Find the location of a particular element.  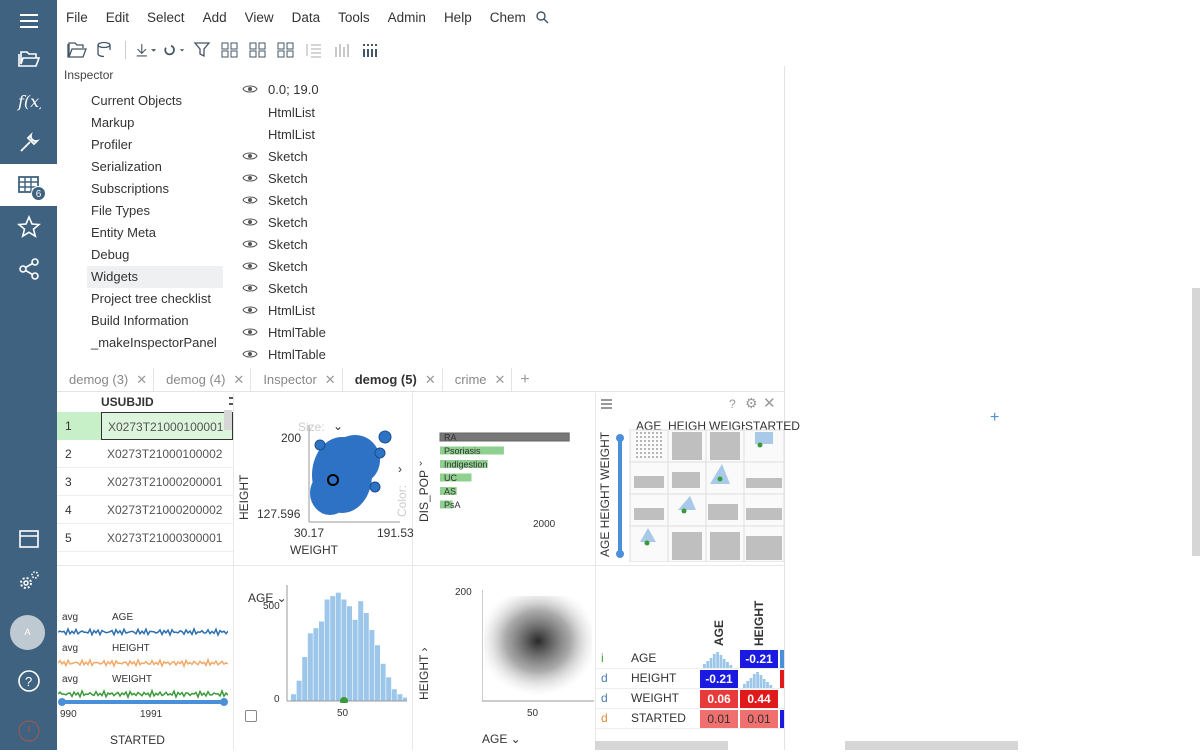

table-row: 3 X0273T21000200001 is located at coordinates (145, 482).